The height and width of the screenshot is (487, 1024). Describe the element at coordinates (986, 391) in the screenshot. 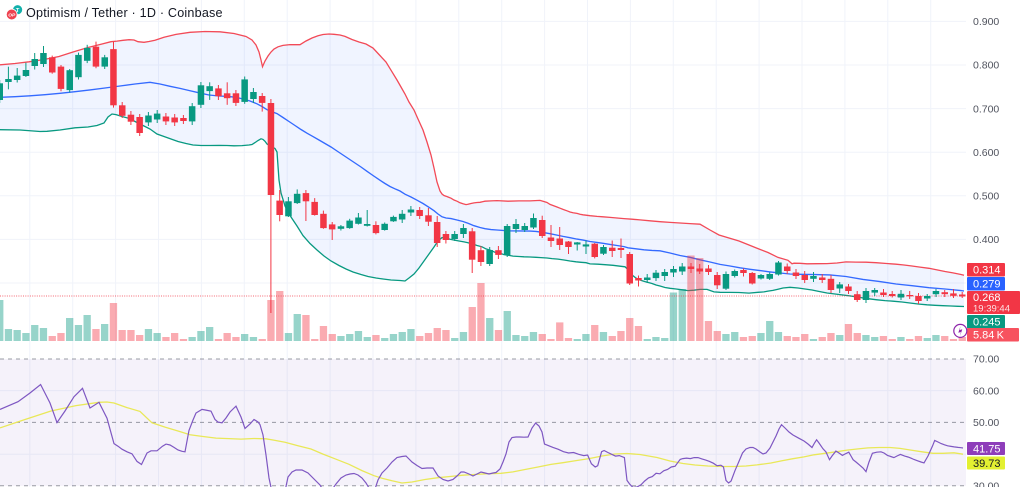

I see `svg-text: 60.00` at that location.